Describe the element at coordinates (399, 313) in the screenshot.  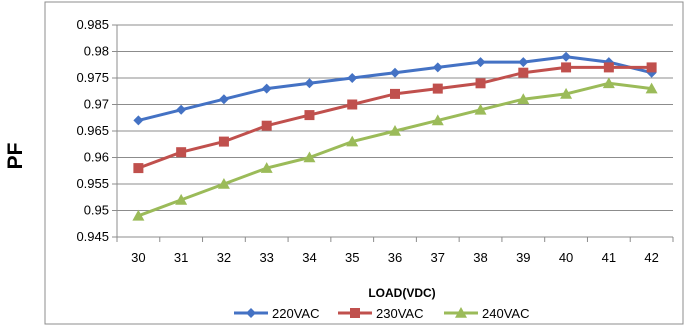
I see `legend-label: 230VAC` at that location.